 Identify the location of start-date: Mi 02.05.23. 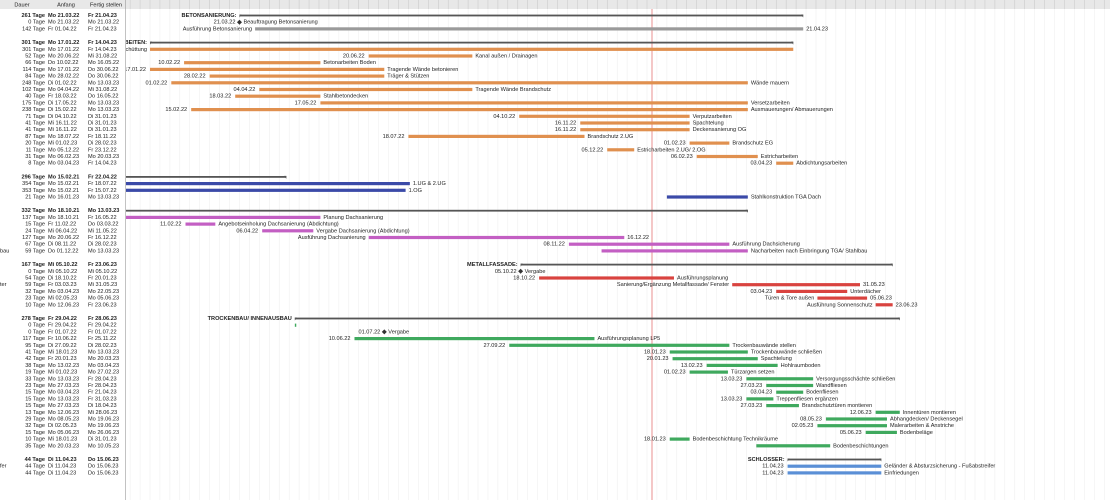
(62, 299).